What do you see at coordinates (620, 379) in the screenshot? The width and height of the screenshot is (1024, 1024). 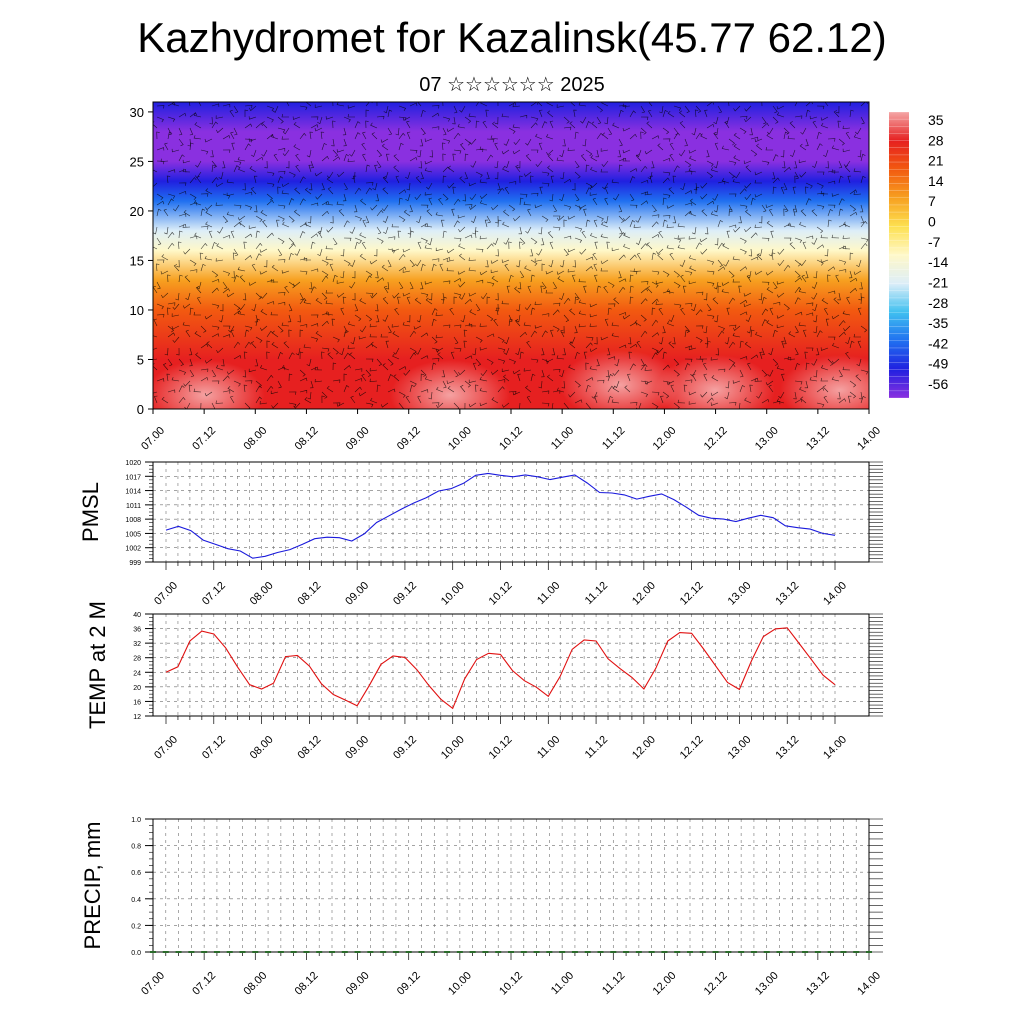 I see `warm-cell` at bounding box center [620, 379].